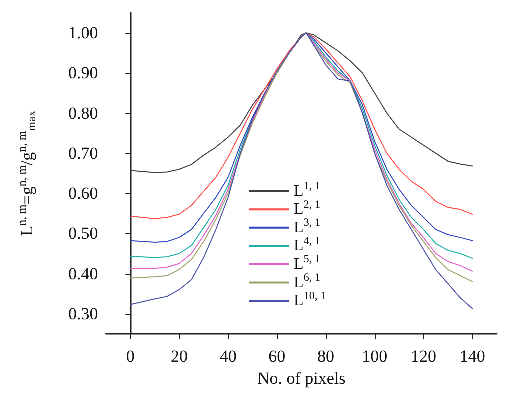 This screenshot has width=509, height=405. I want to click on x-tick-label: 80, so click(326, 356).